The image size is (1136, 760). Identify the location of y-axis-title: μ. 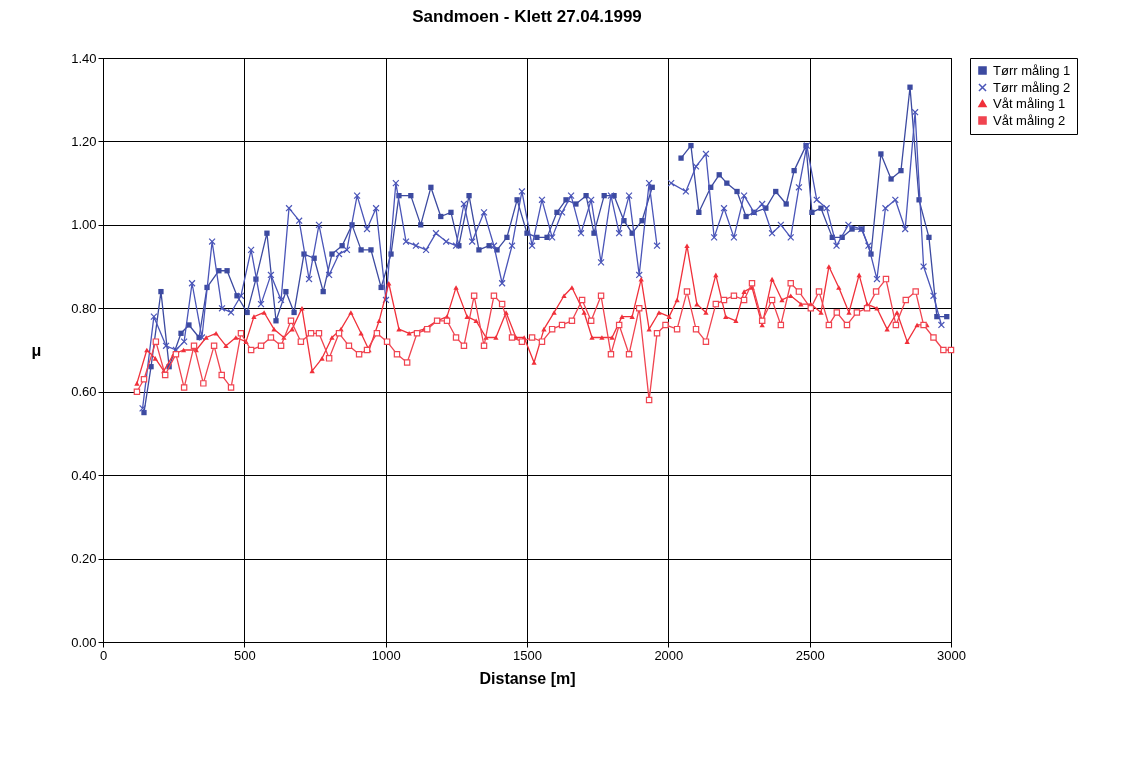
(36, 350).